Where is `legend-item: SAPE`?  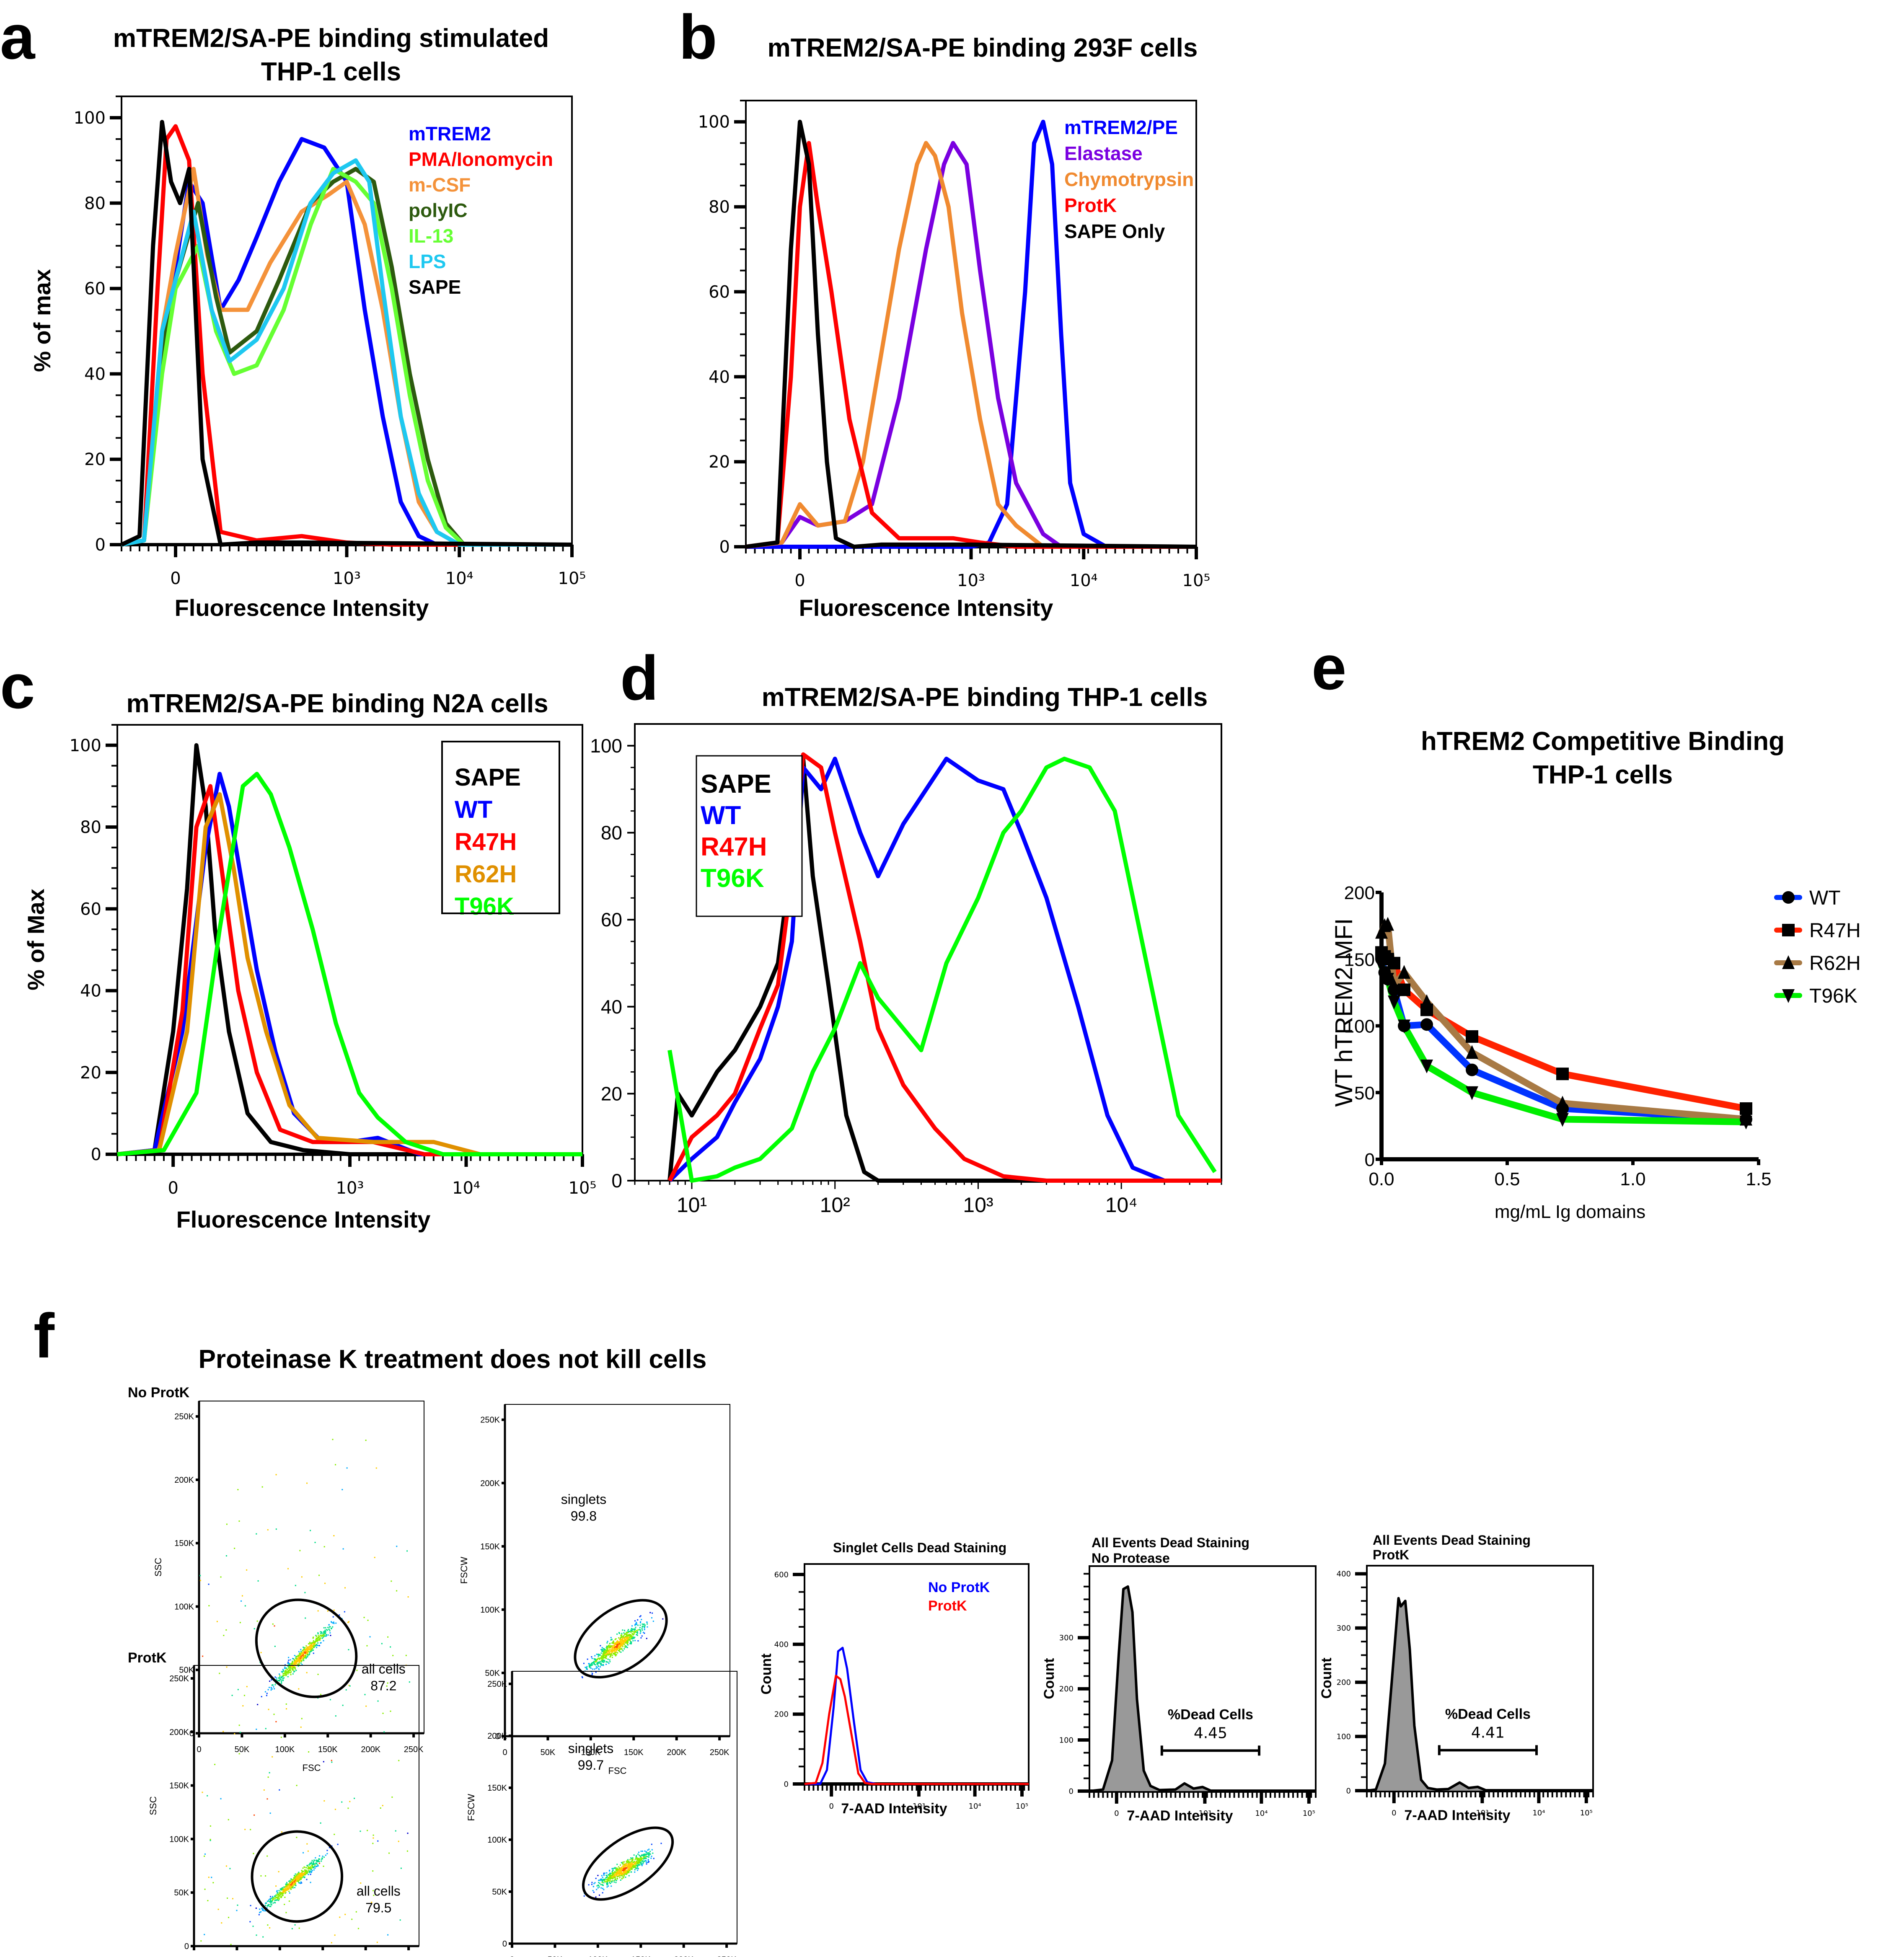 legend-item: SAPE is located at coordinates (736, 785).